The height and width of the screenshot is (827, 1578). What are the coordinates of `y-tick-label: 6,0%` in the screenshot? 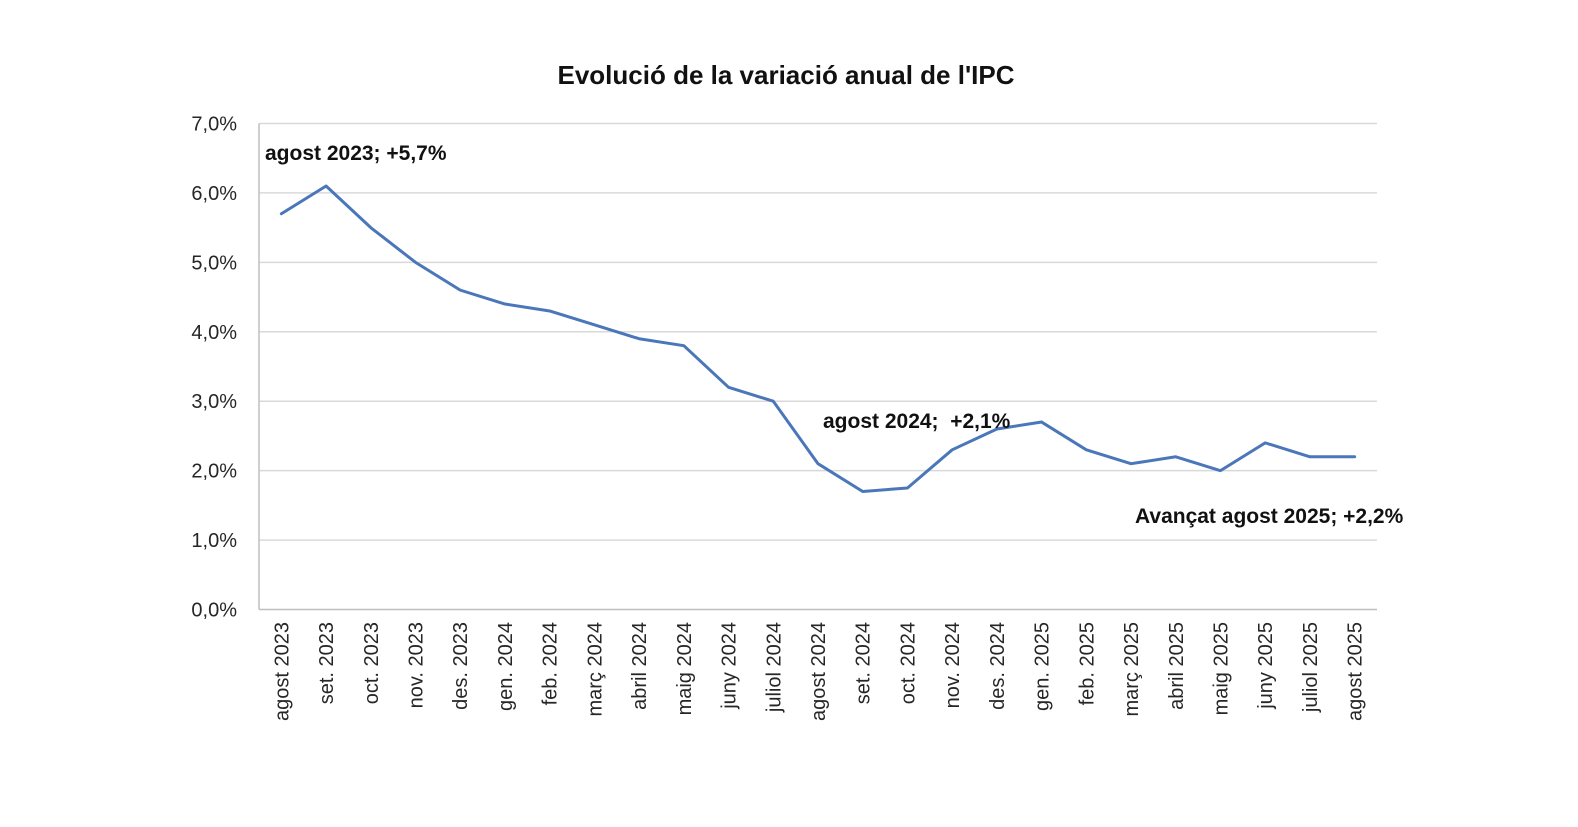 It's located at (214, 194).